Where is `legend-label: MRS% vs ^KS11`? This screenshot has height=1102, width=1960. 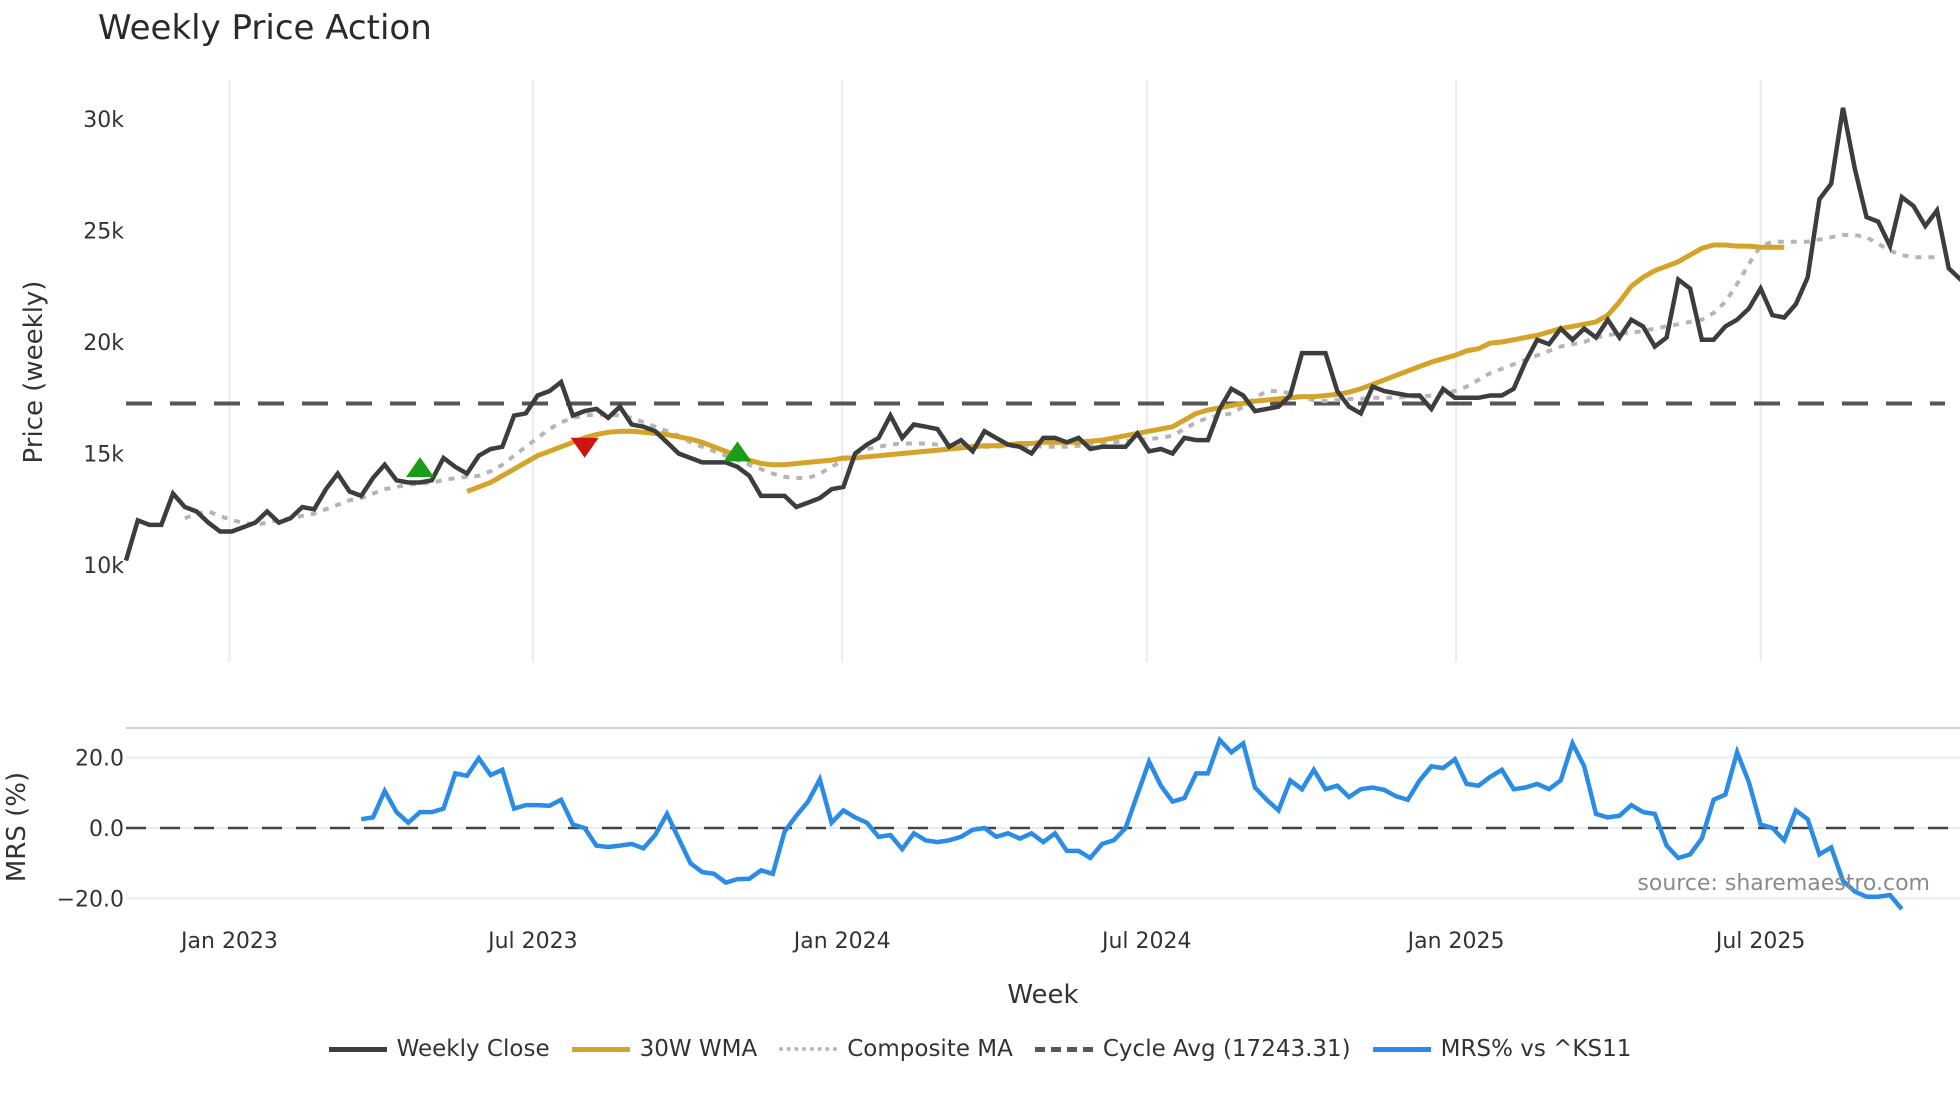 legend-label: MRS% vs ^KS11 is located at coordinates (1536, 1049).